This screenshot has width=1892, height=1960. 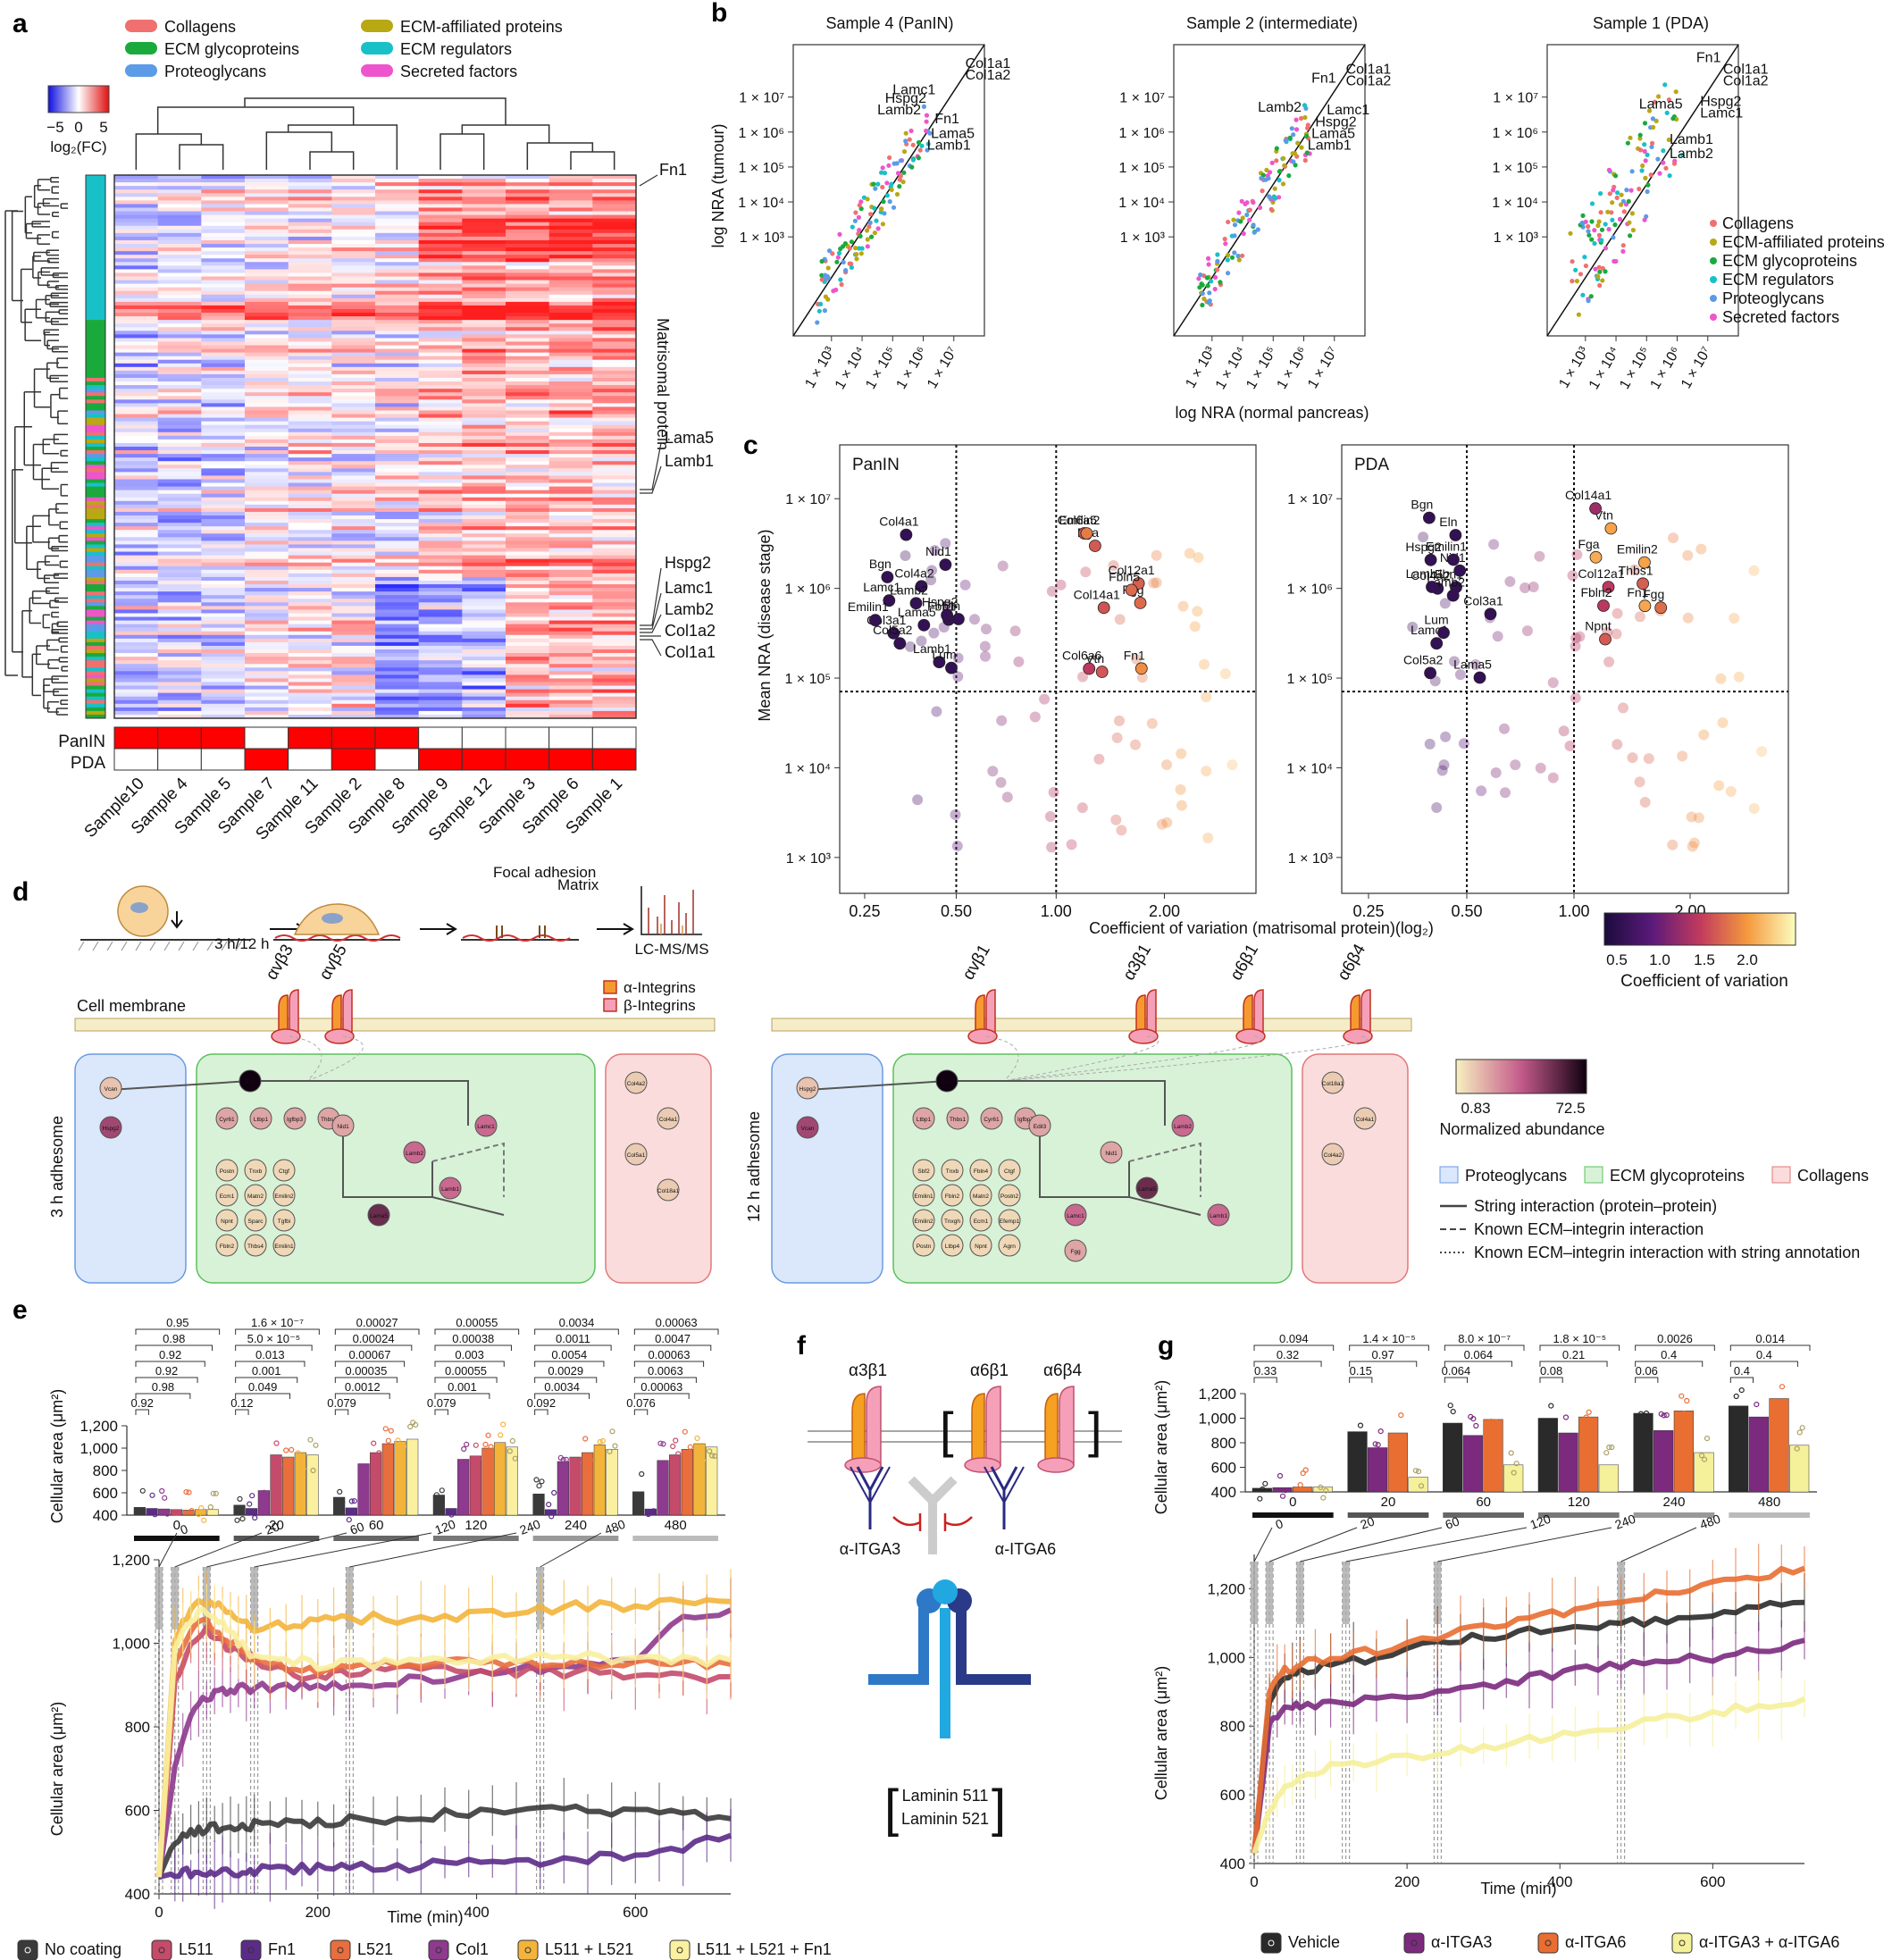 I want to click on legend-label: L511 + L521 + Fn1, so click(x=764, y=1949).